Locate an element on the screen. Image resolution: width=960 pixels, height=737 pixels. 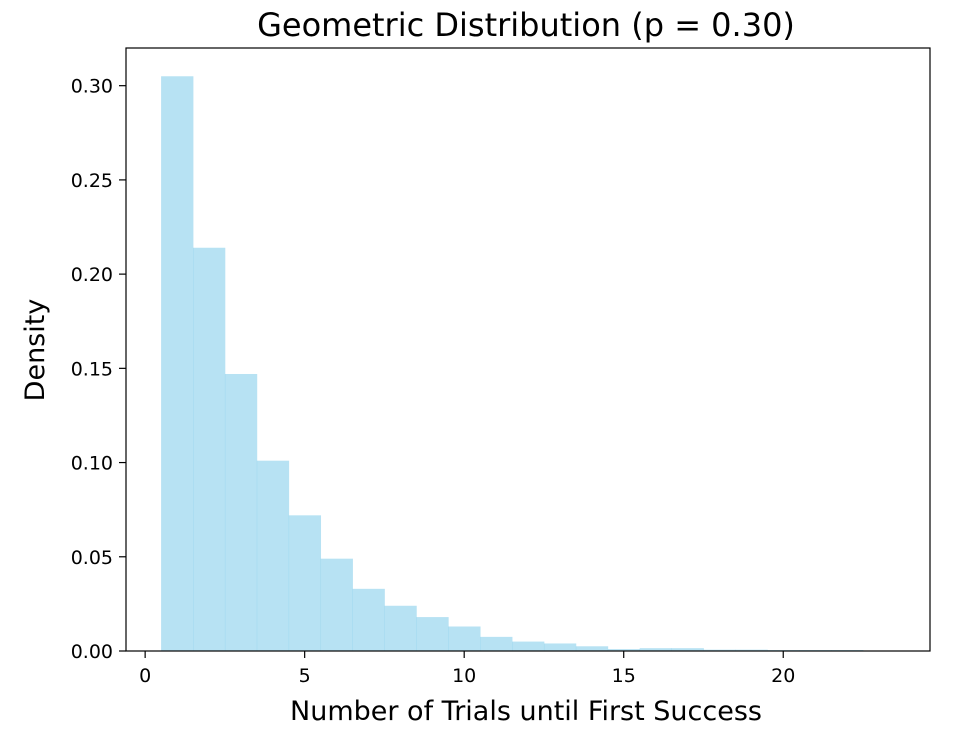
y-tick-label: 0.00 is located at coordinates (92, 652).